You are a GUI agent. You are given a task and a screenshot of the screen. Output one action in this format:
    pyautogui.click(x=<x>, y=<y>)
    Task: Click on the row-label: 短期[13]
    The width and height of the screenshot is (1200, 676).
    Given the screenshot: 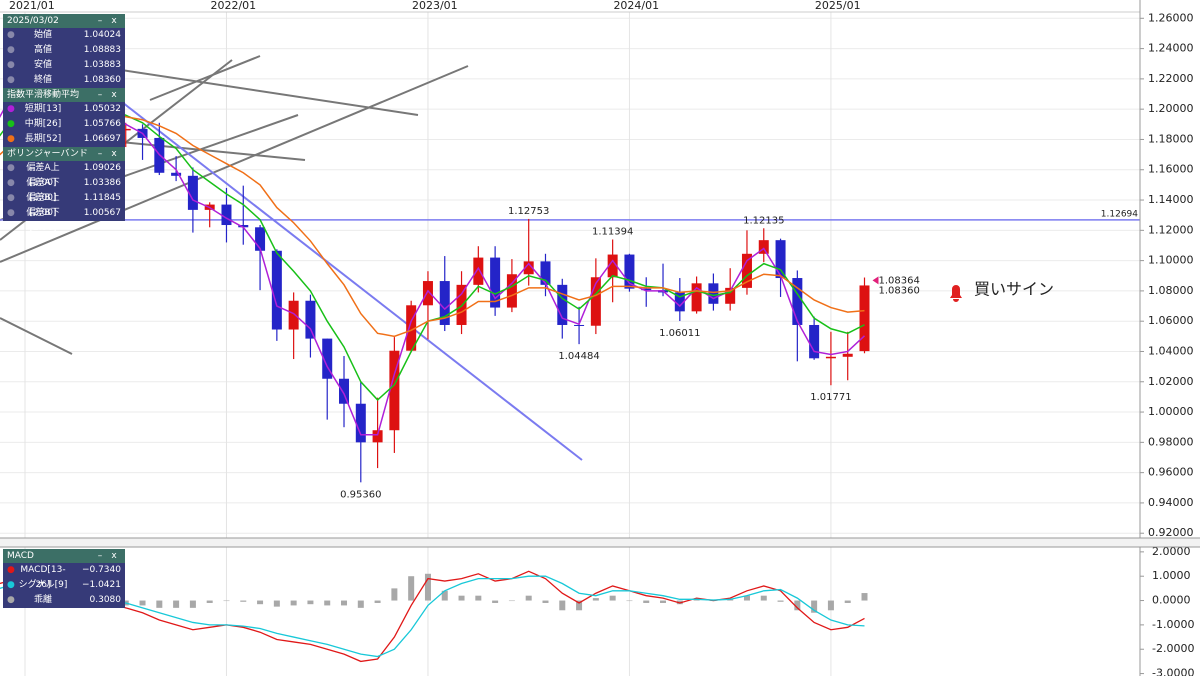 What is the action you would take?
    pyautogui.click(x=43, y=109)
    